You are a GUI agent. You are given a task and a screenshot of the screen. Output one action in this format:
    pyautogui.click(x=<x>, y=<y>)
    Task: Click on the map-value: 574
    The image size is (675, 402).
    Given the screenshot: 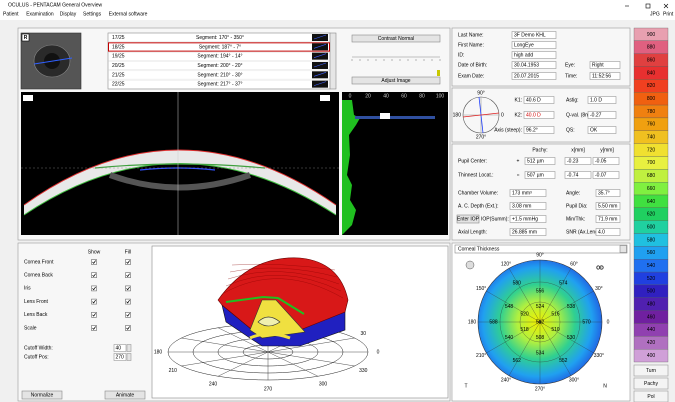 What is the action you would take?
    pyautogui.click(x=563, y=284)
    